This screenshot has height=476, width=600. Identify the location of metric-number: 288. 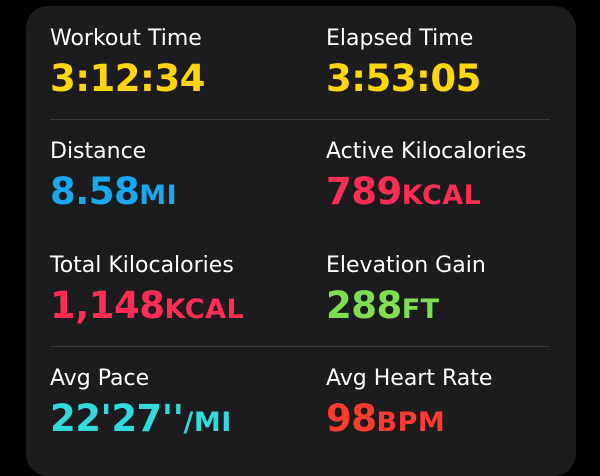
(364, 305).